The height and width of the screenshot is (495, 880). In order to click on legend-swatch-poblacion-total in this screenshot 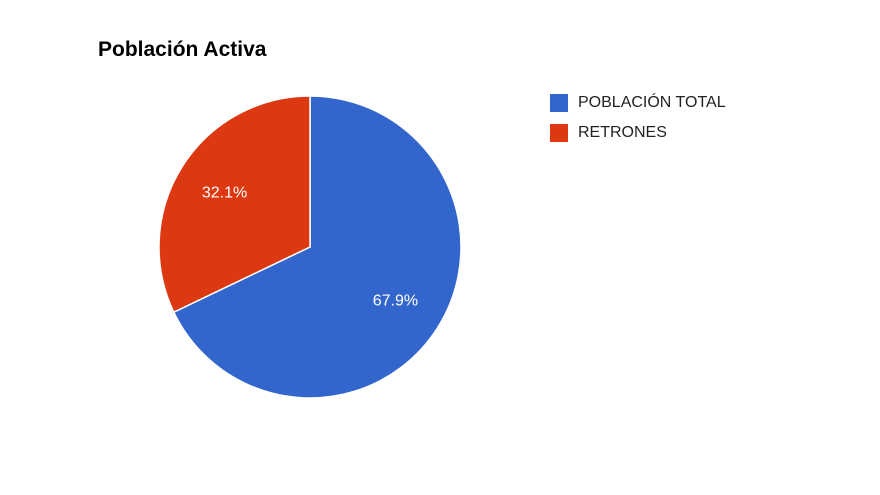, I will do `click(559, 103)`.